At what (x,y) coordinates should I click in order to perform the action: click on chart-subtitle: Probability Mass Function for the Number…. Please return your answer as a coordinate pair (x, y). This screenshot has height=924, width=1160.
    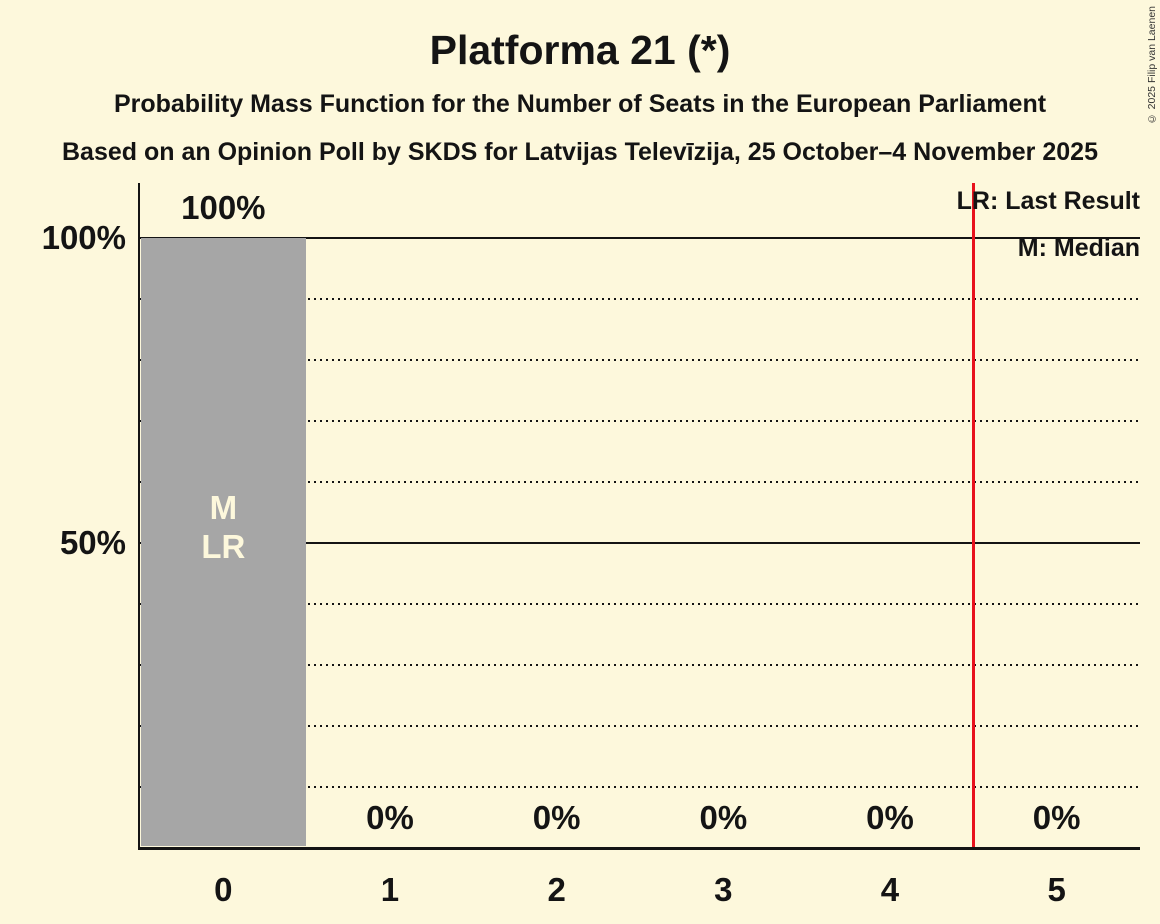
    Looking at the image, I should click on (580, 104).